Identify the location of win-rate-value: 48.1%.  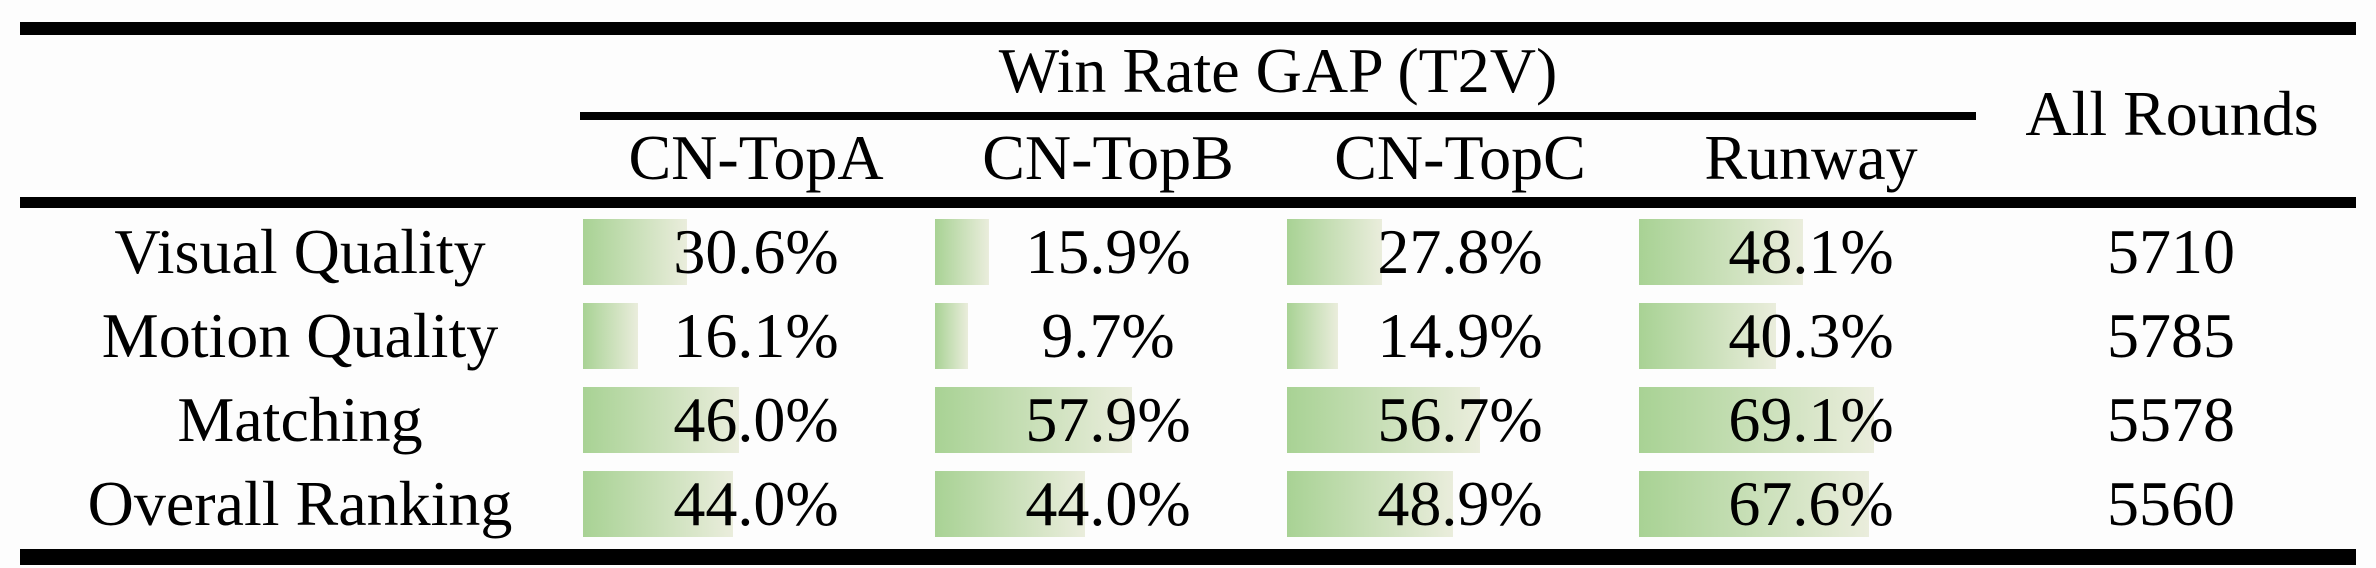
(1811, 251).